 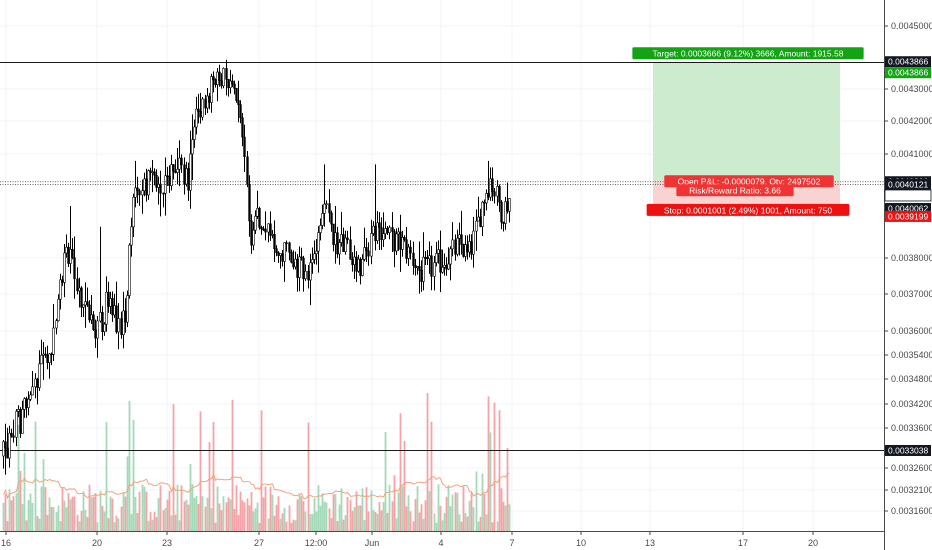 I want to click on long-position-tool, so click(x=746, y=139).